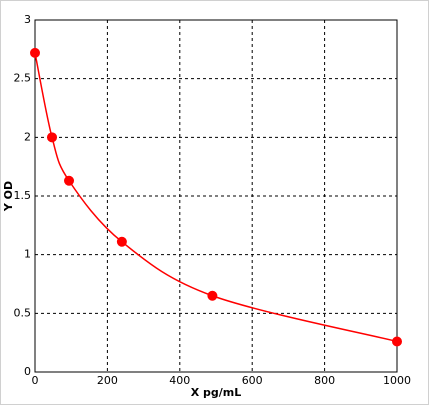 This screenshot has width=429, height=405. I want to click on y-axis-label: Y OD, so click(8, 196).